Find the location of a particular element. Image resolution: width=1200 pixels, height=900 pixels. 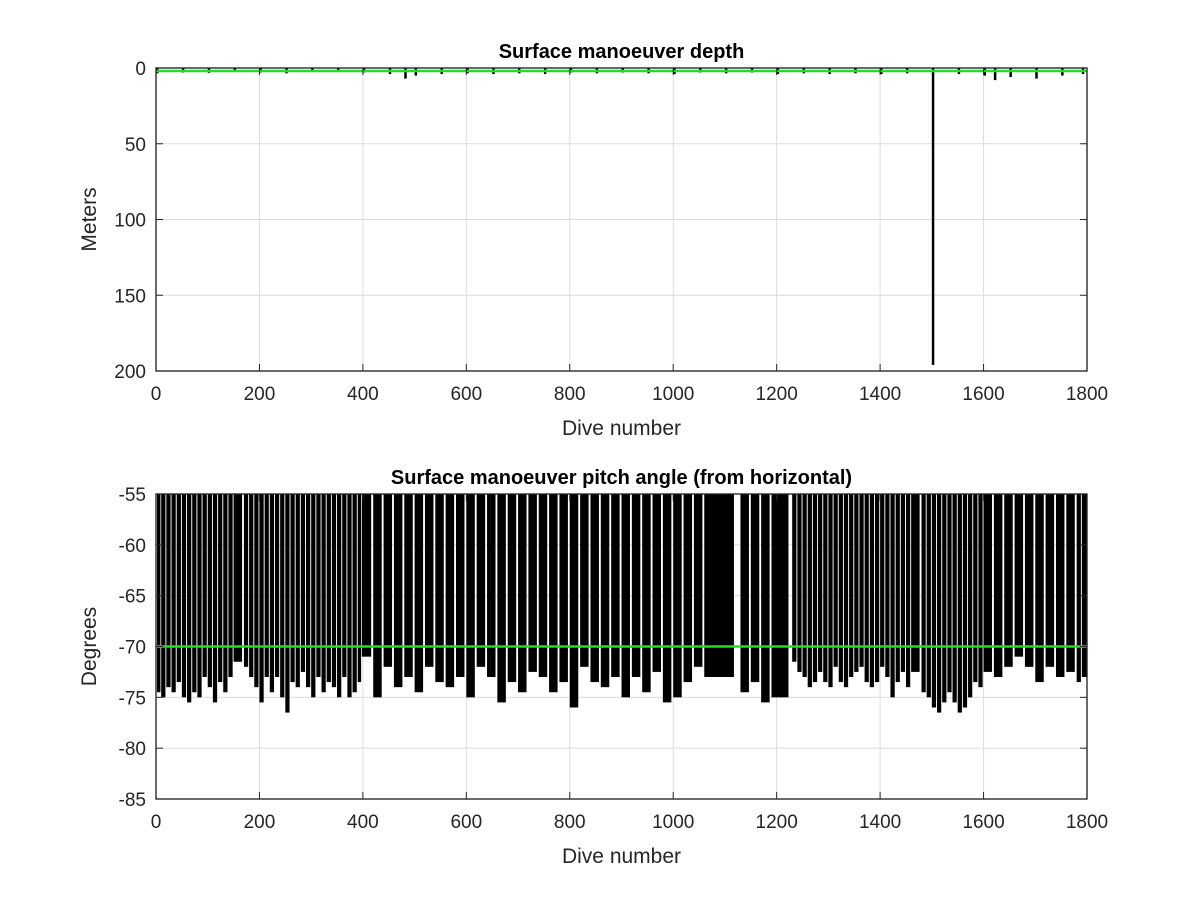

depth-x-tick-label: 0 is located at coordinates (156, 394).